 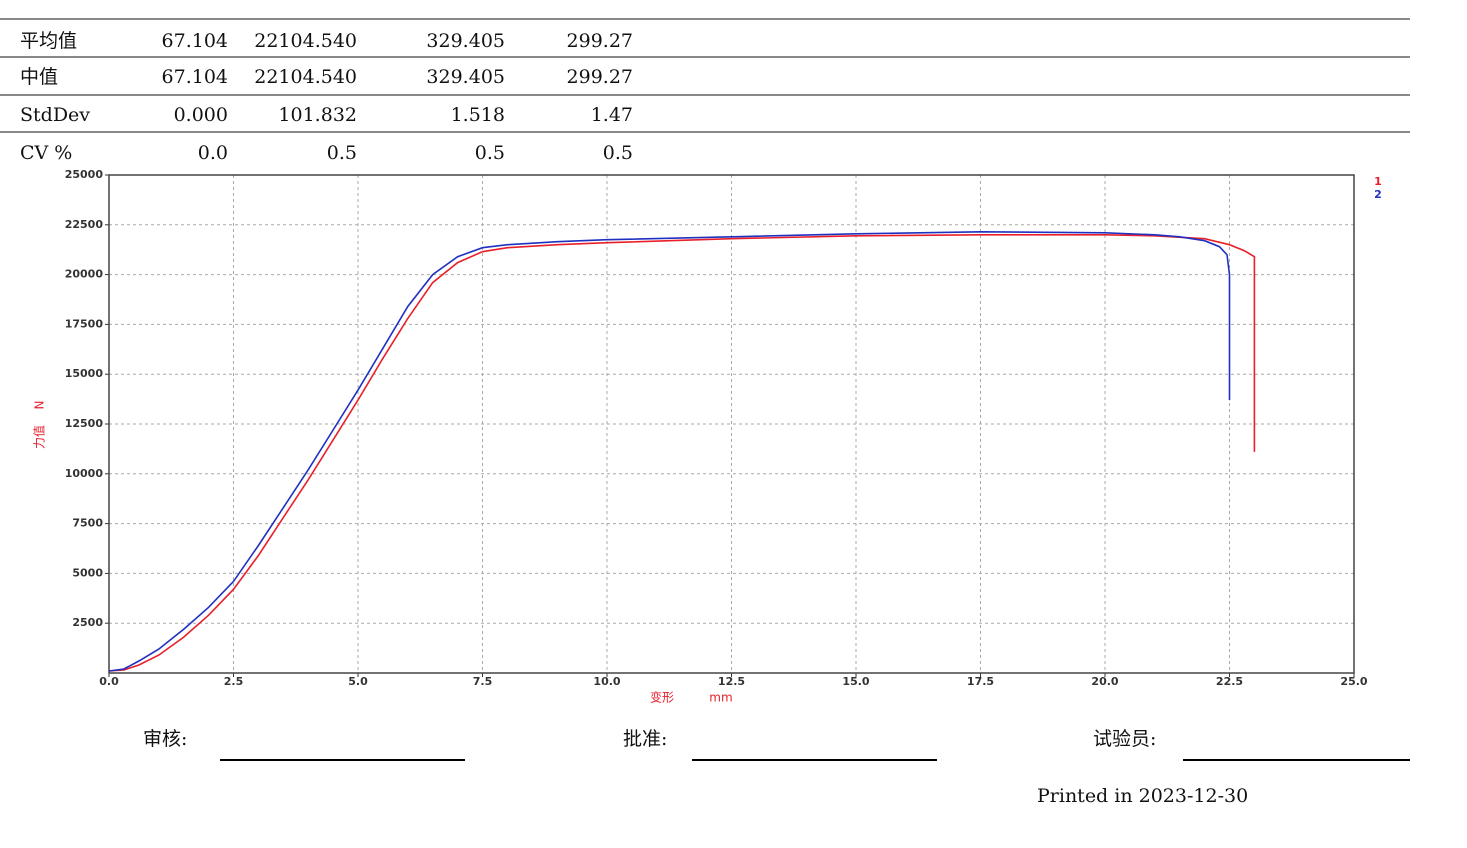 I want to click on y-tick-label: 2500, so click(x=87, y=622).